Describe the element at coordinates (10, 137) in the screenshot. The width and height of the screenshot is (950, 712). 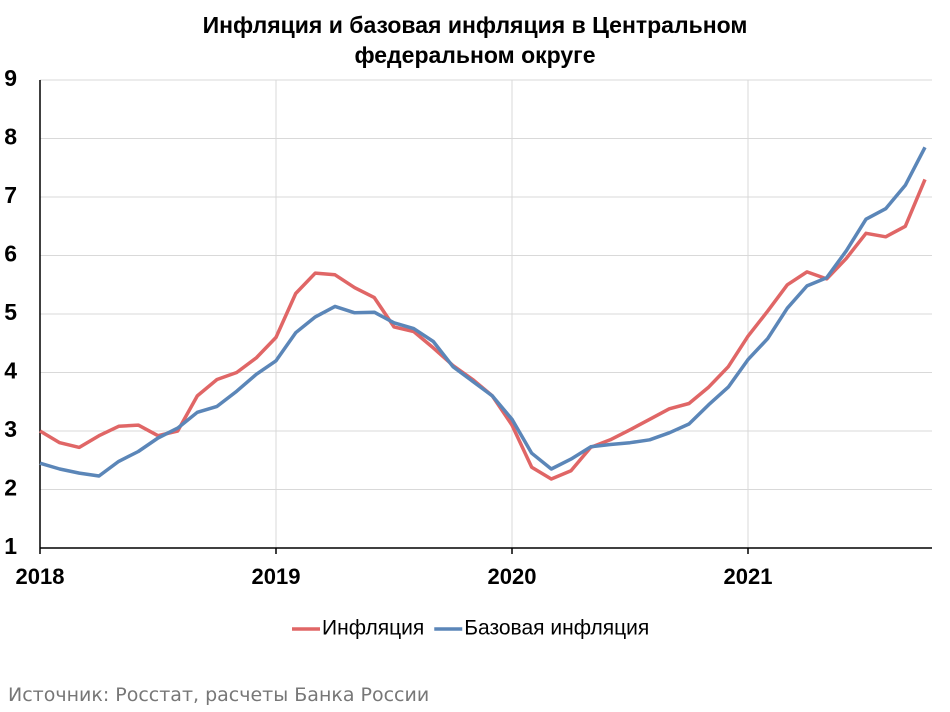
I see `y-tick-label: 8` at that location.